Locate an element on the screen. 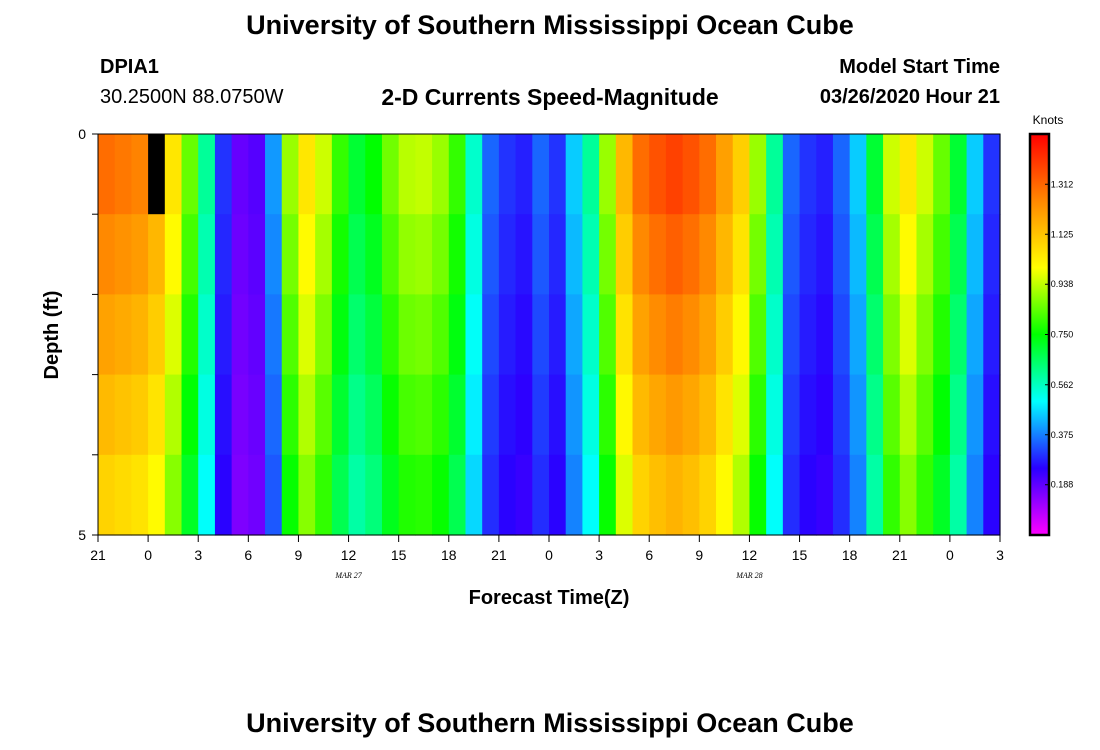 The image size is (1100, 750). colorbar-tick-label: 0.562 is located at coordinates (1062, 385).